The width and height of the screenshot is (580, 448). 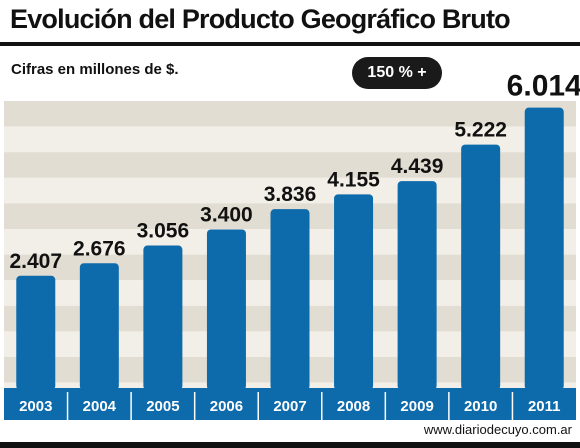 I want to click on value-label-2005: 3.056, so click(x=163, y=231).